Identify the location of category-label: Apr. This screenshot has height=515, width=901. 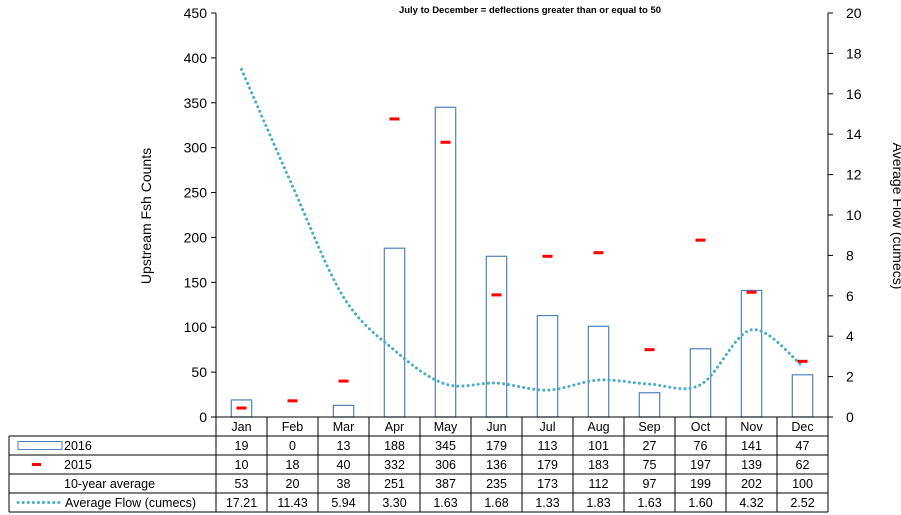
(394, 427).